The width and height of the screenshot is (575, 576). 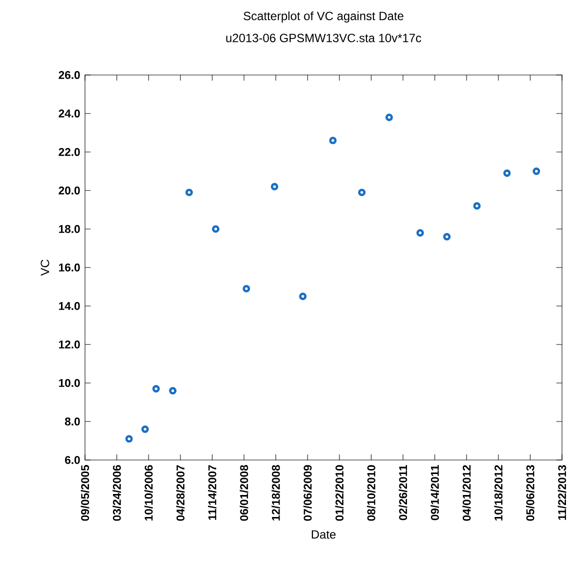 I want to click on chart-title: Scatterplot of VC against Date, so click(x=324, y=17).